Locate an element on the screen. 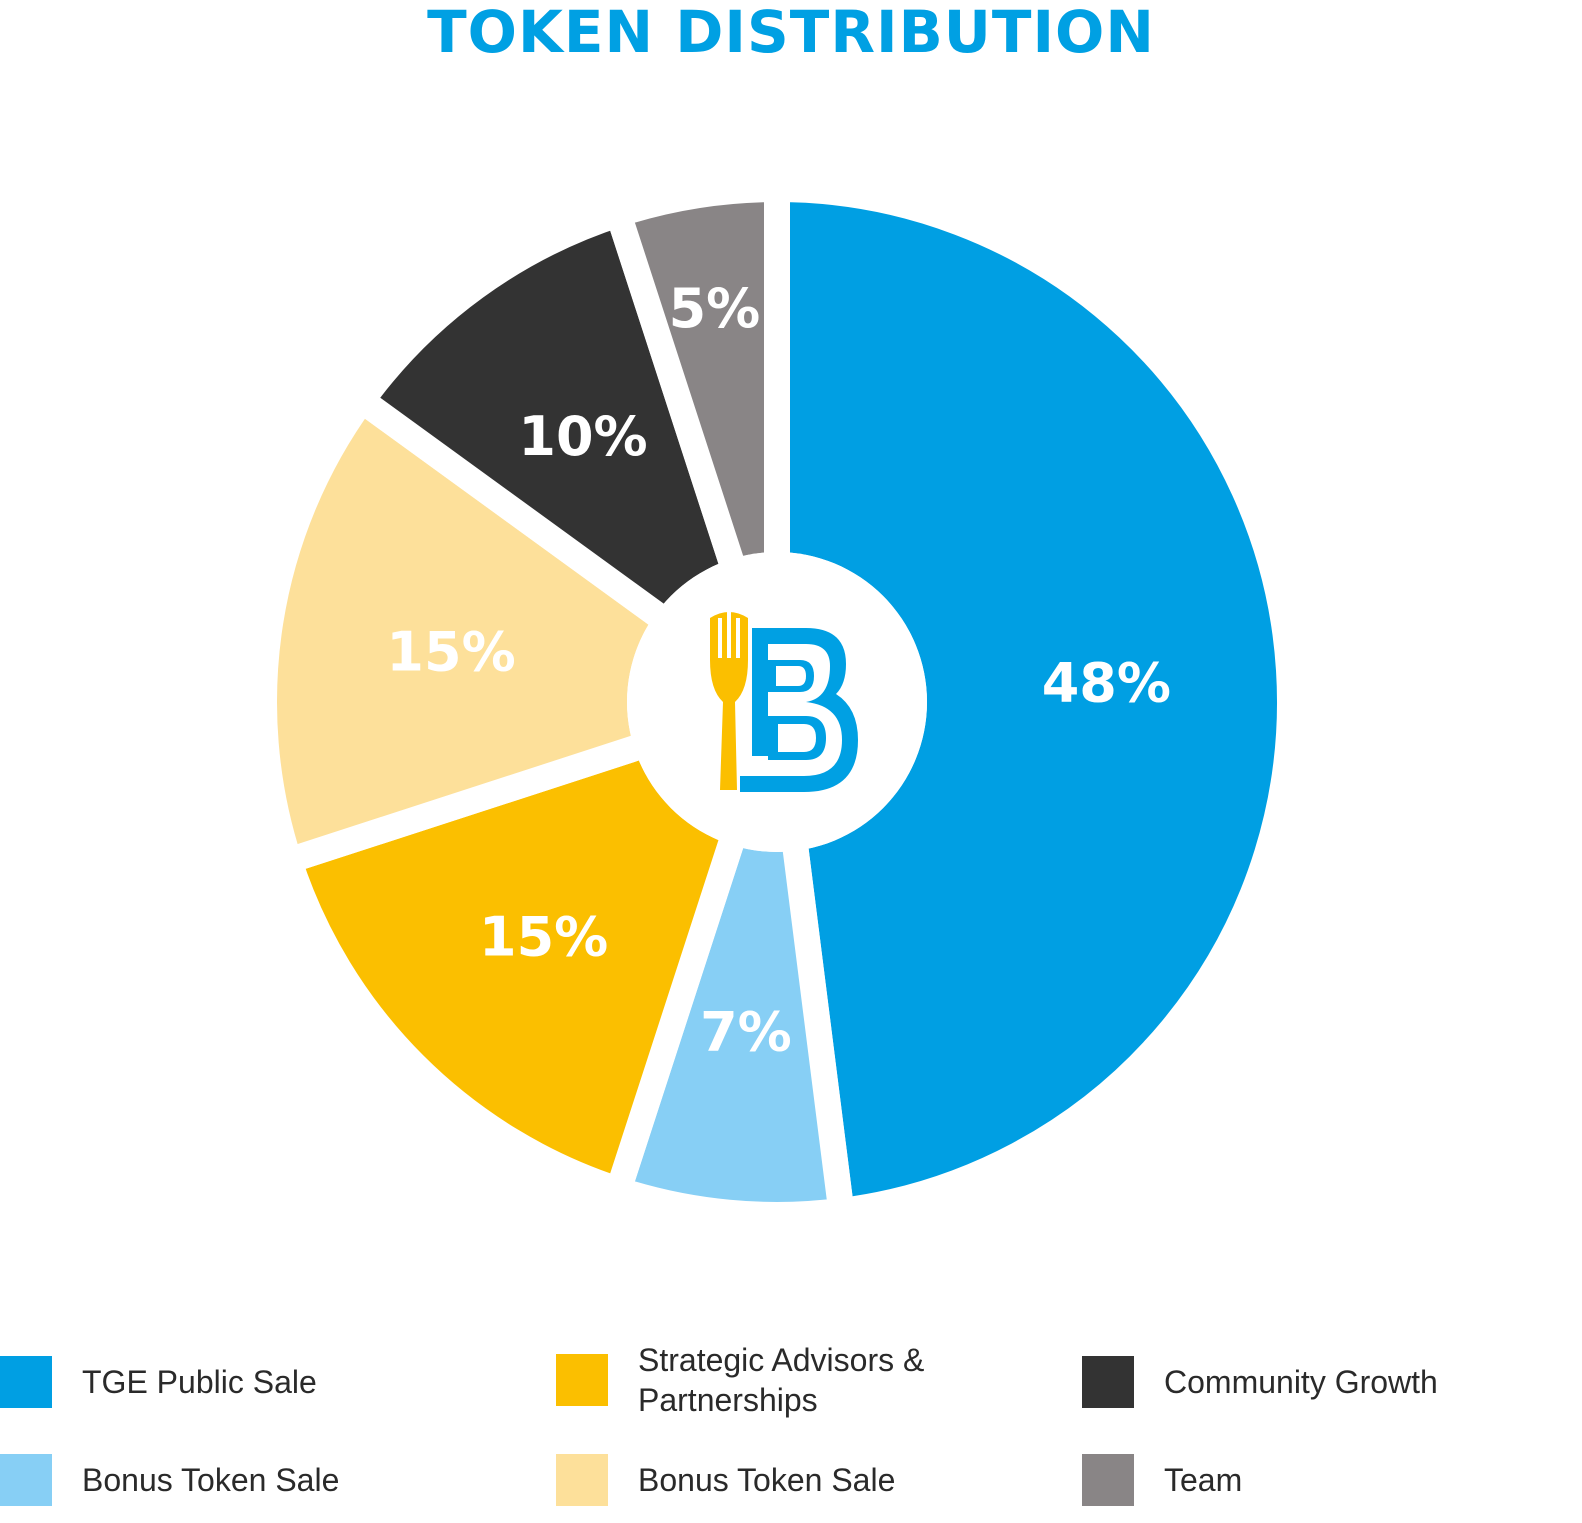  legend-item-bonus-token-sale-blue: Bonus Token Sale is located at coordinates (169, 1480).